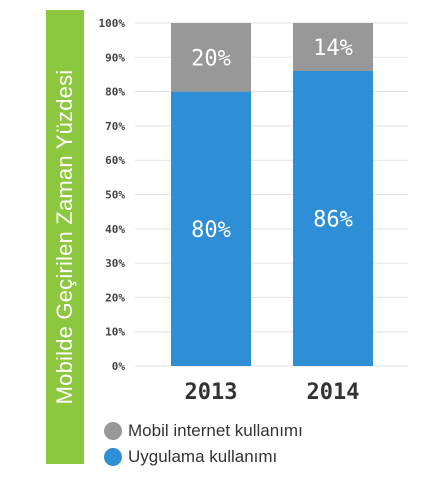  I want to click on bar-value-label: 20%, so click(211, 58).